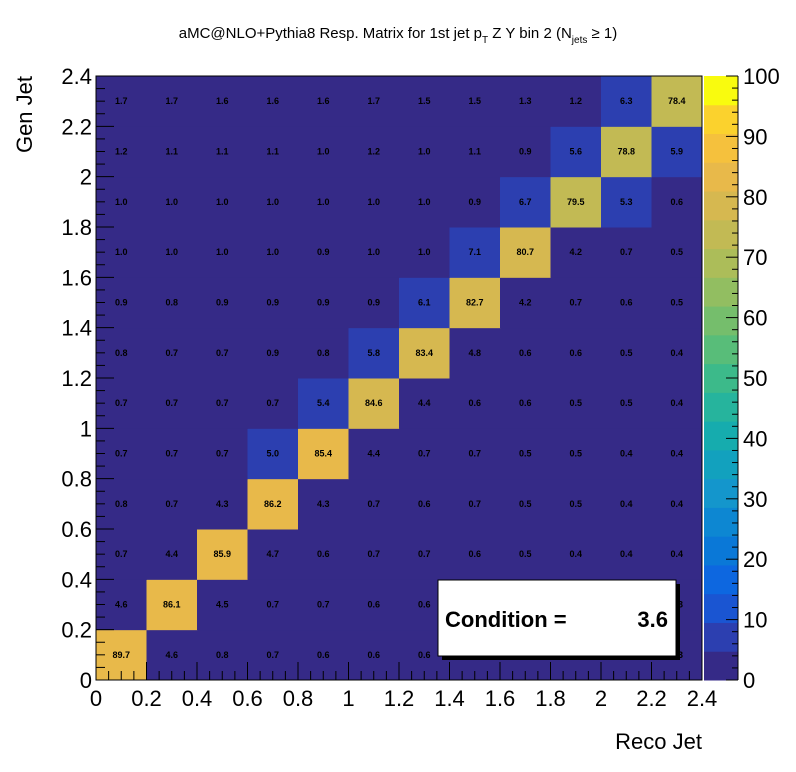  I want to click on y-tick-label: 0.6, so click(76, 529).